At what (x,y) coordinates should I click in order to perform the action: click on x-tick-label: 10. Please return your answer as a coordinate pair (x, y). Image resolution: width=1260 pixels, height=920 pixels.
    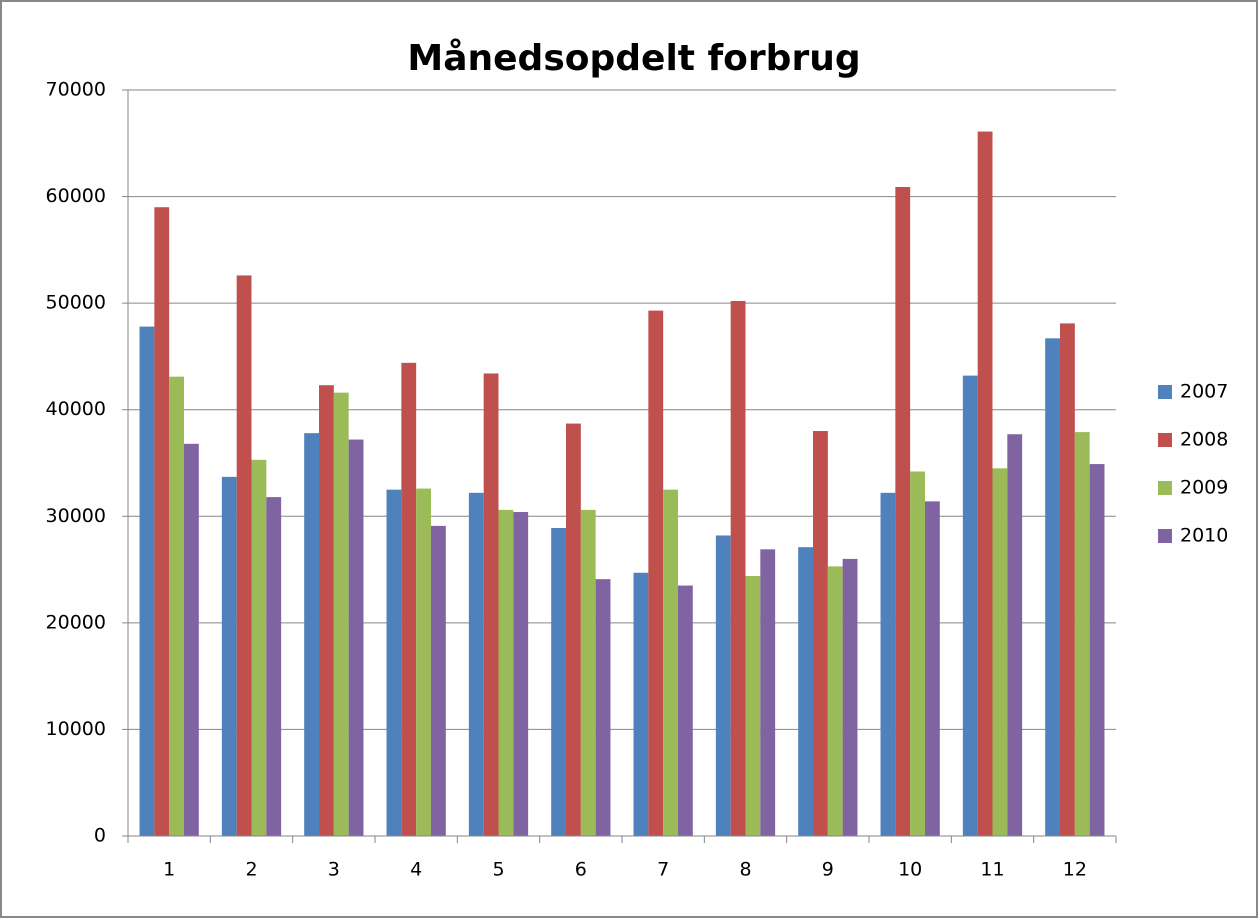
    Looking at the image, I should click on (910, 870).